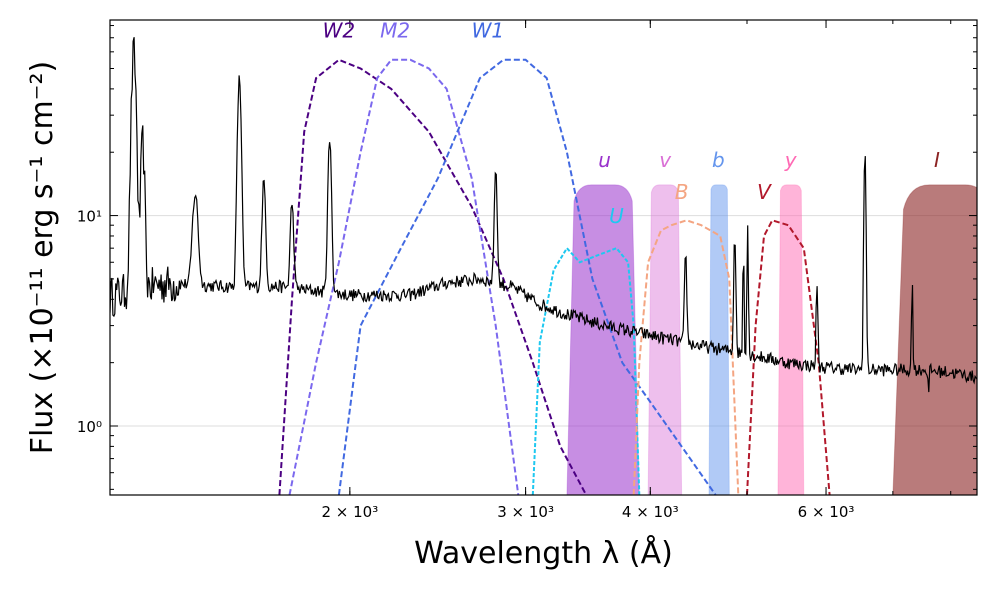 The image size is (997, 598). What do you see at coordinates (603, 339) in the screenshot?
I see `filter-band-u` at bounding box center [603, 339].